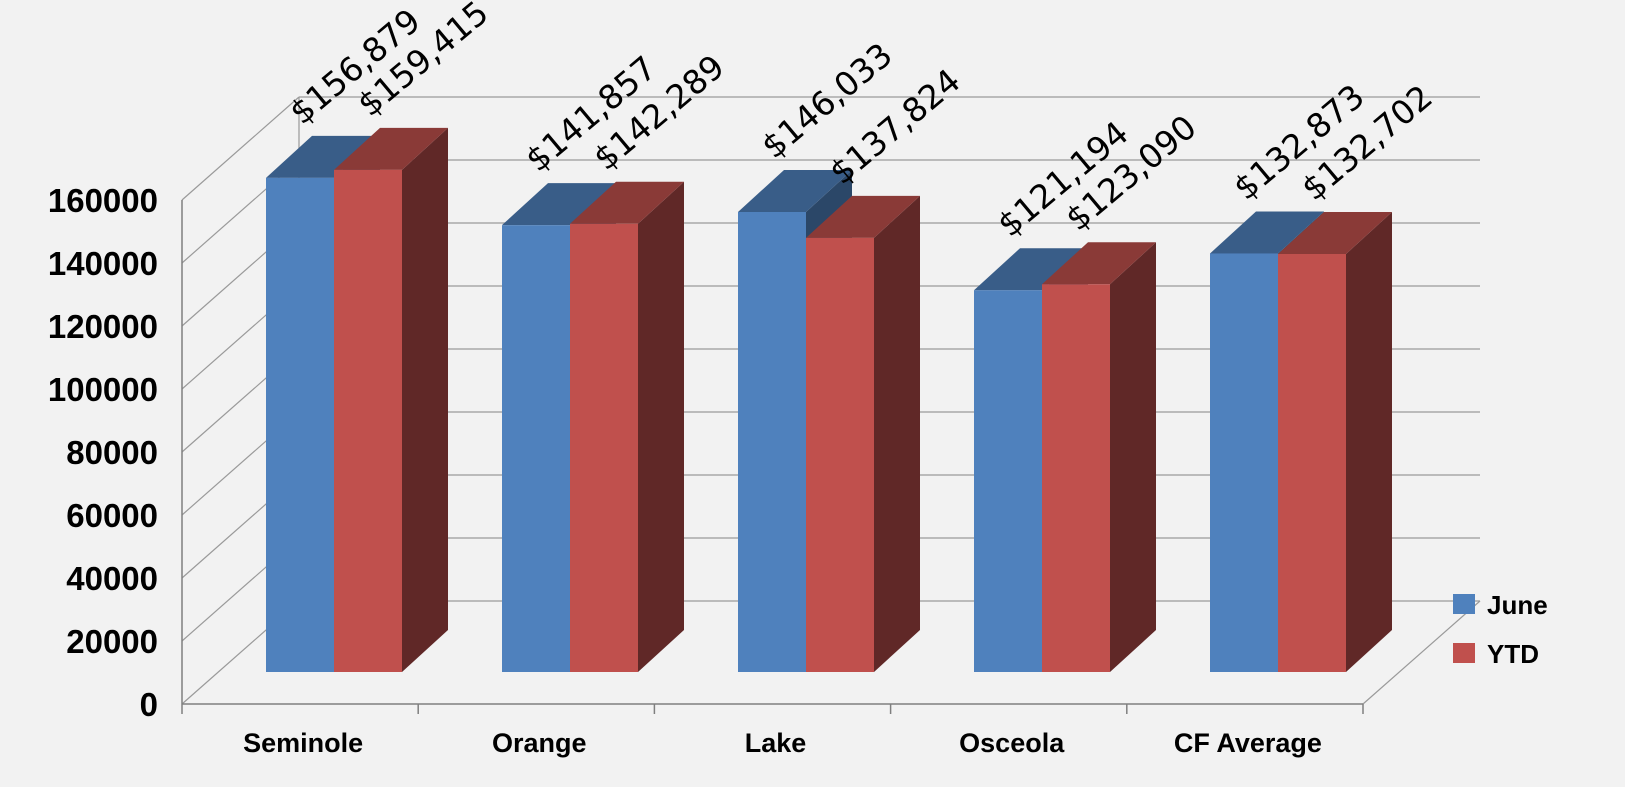  What do you see at coordinates (303, 743) in the screenshot?
I see `x-tick-label: Seminole` at bounding box center [303, 743].